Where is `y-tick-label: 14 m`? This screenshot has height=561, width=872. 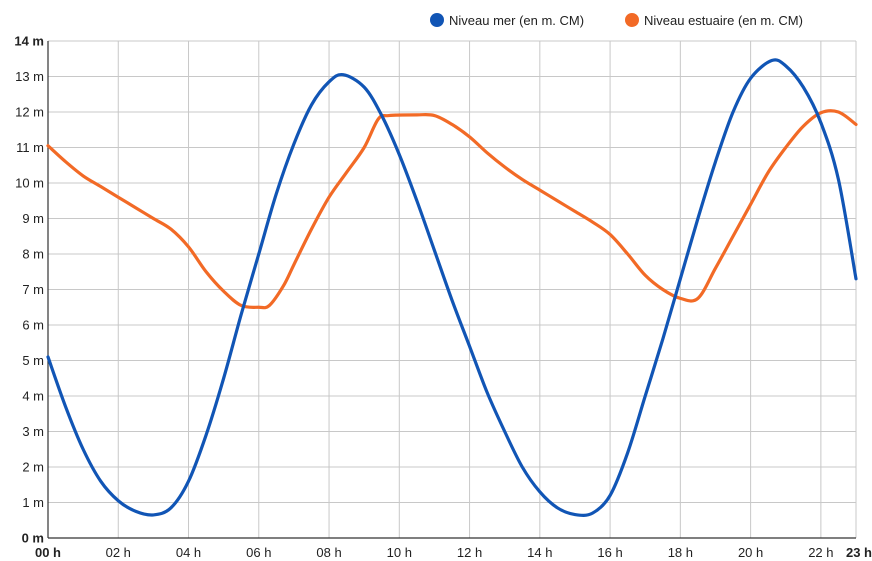
y-tick-label: 14 m is located at coordinates (29, 41).